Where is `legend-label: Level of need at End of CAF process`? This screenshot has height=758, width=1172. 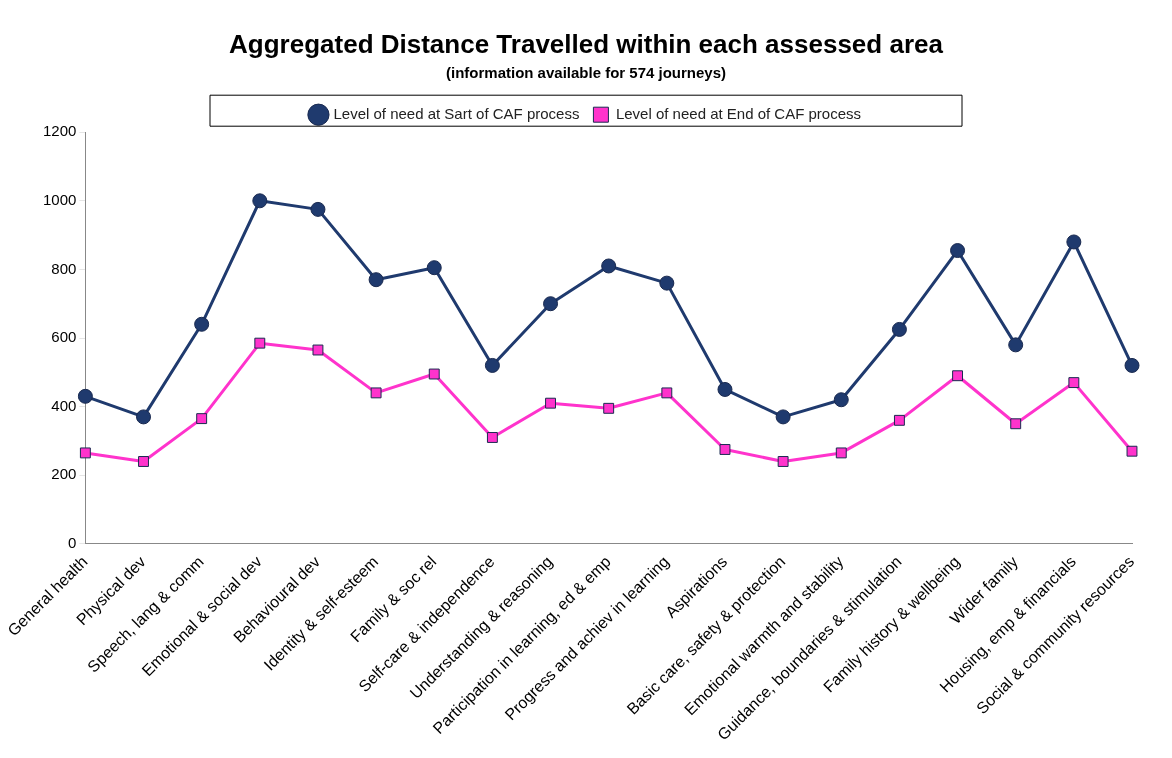
legend-label: Level of need at End of CAF process is located at coordinates (738, 113).